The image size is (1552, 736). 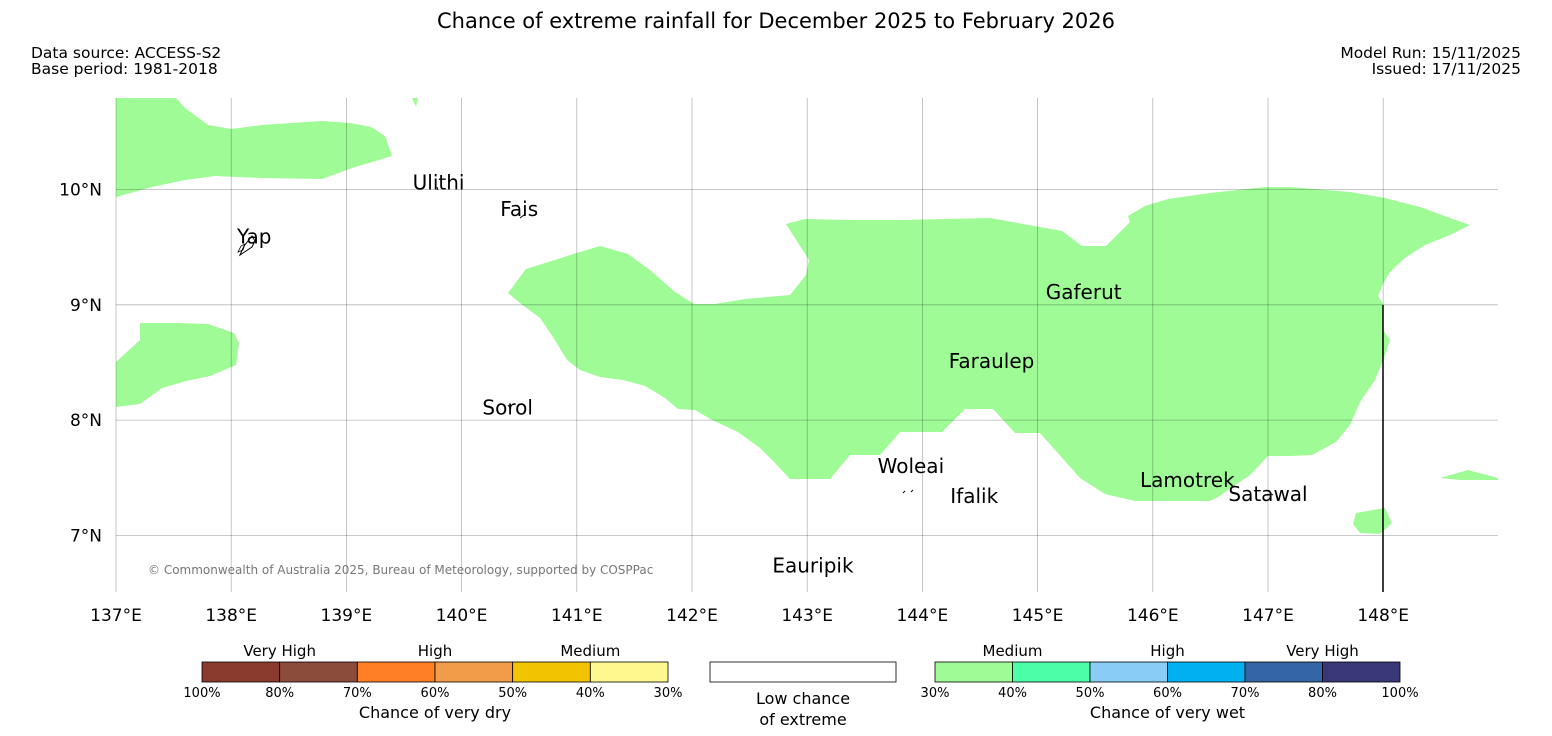 I want to click on region-nw, so click(x=254, y=147).